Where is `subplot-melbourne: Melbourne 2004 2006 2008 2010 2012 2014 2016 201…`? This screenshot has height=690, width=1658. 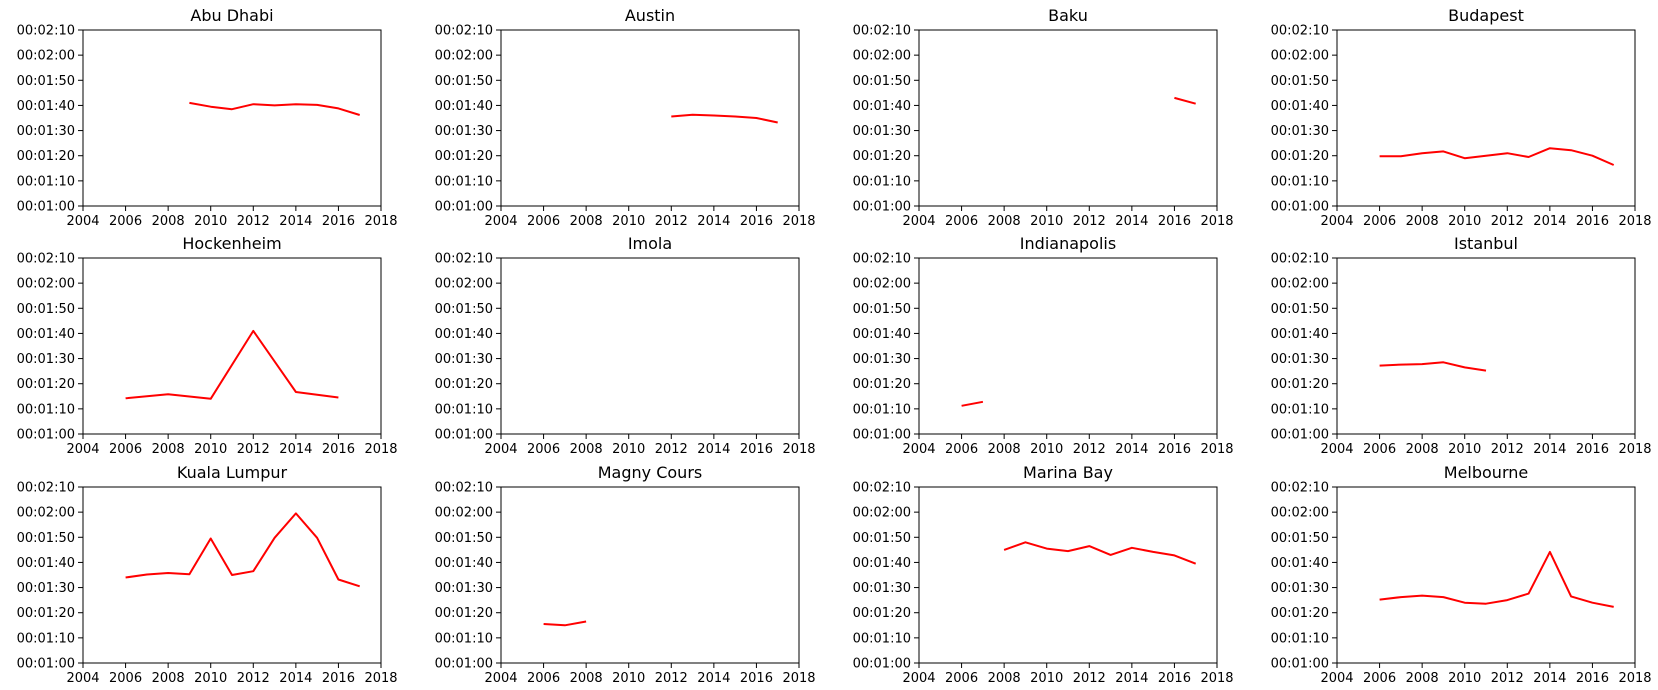
subplot-melbourne: Melbourne 2004 2006 2008 2010 2012 2014 2016 201… is located at coordinates (1461, 574).